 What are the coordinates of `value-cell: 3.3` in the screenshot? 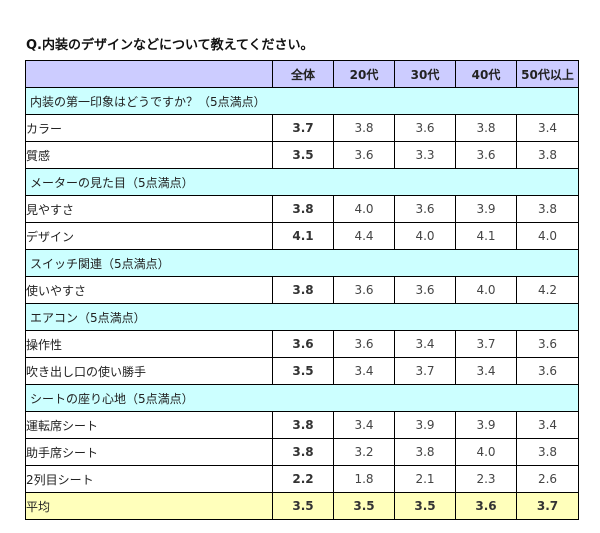 It's located at (425, 155).